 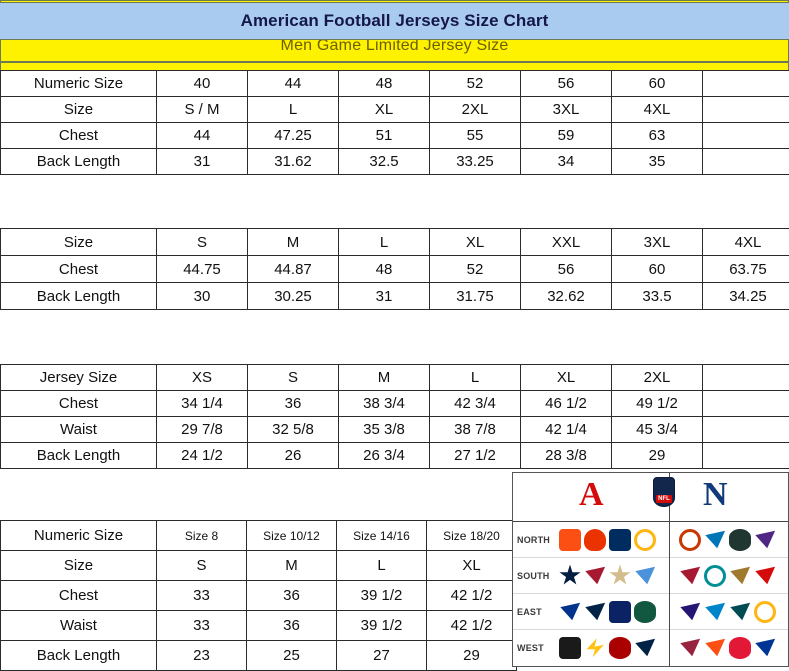 What do you see at coordinates (202, 430) in the screenshot?
I see `table-cell: 29 7/8` at bounding box center [202, 430].